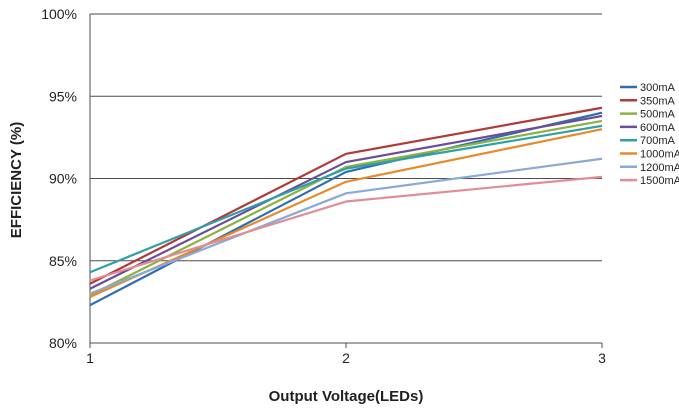  I want to click on y-tick-label: 100%, so click(59, 14).